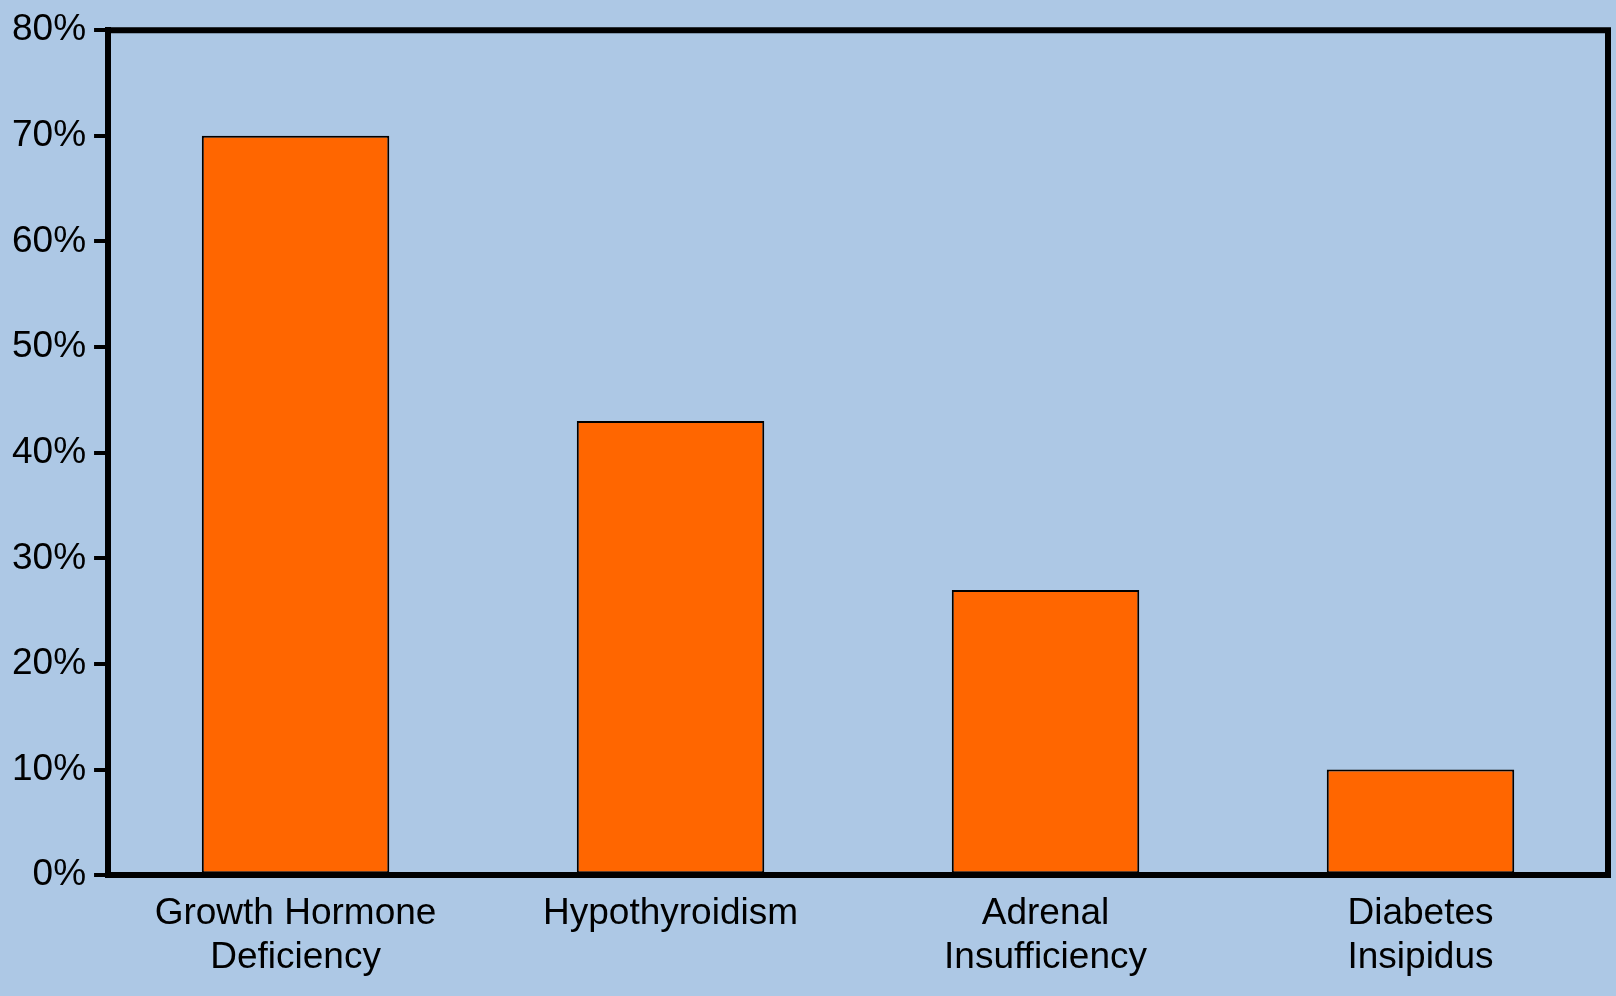 This screenshot has height=996, width=1616. What do you see at coordinates (49, 450) in the screenshot?
I see `y-tick-label: 40%` at bounding box center [49, 450].